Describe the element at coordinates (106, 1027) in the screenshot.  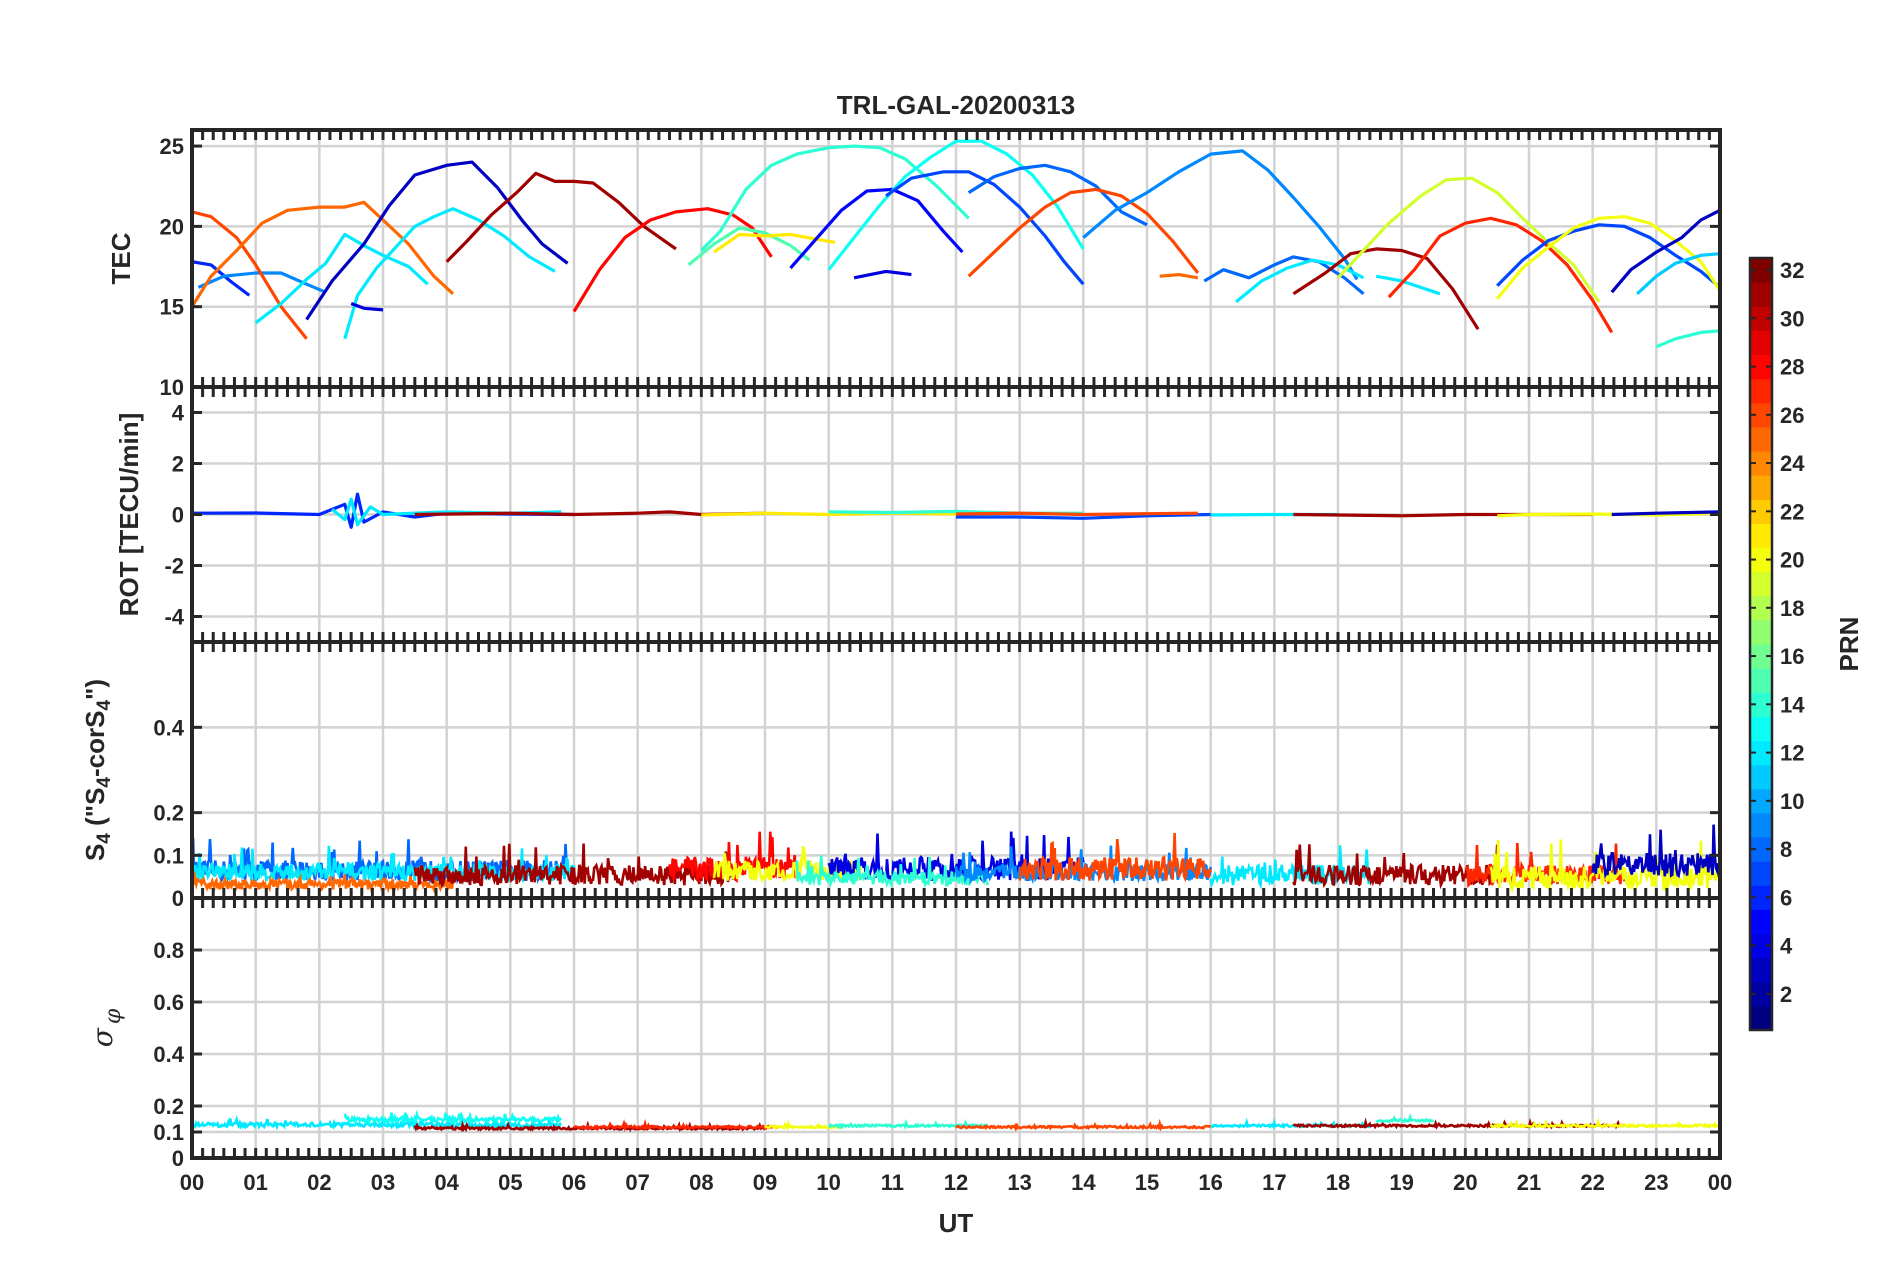
I see `y-axis-label: σφ` at that location.